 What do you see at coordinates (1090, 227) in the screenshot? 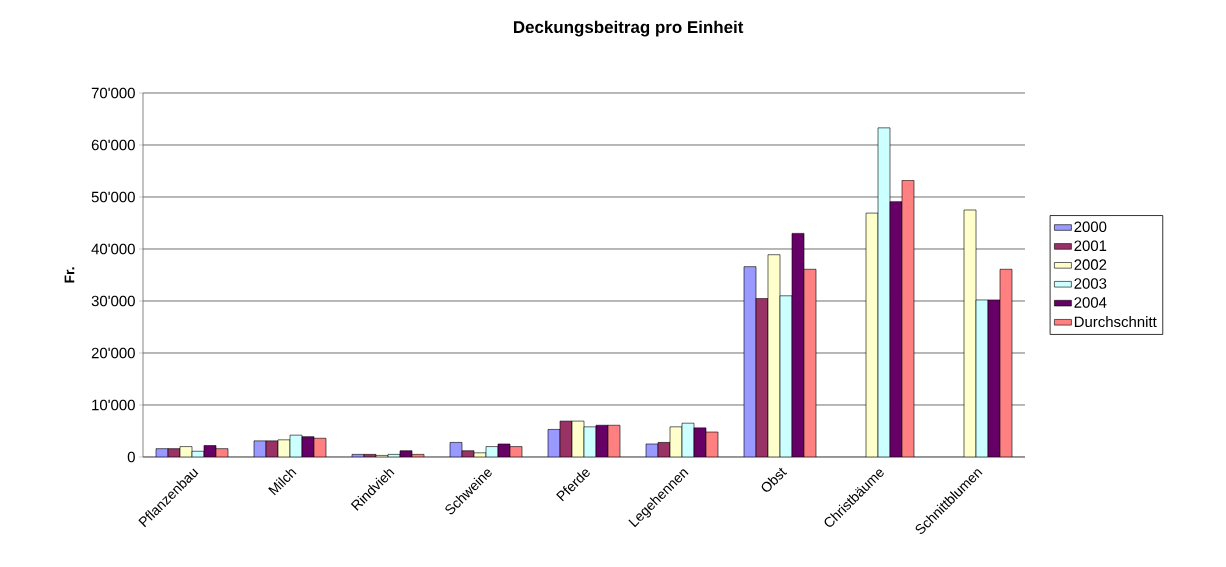
I see `legend-label: 2000` at bounding box center [1090, 227].